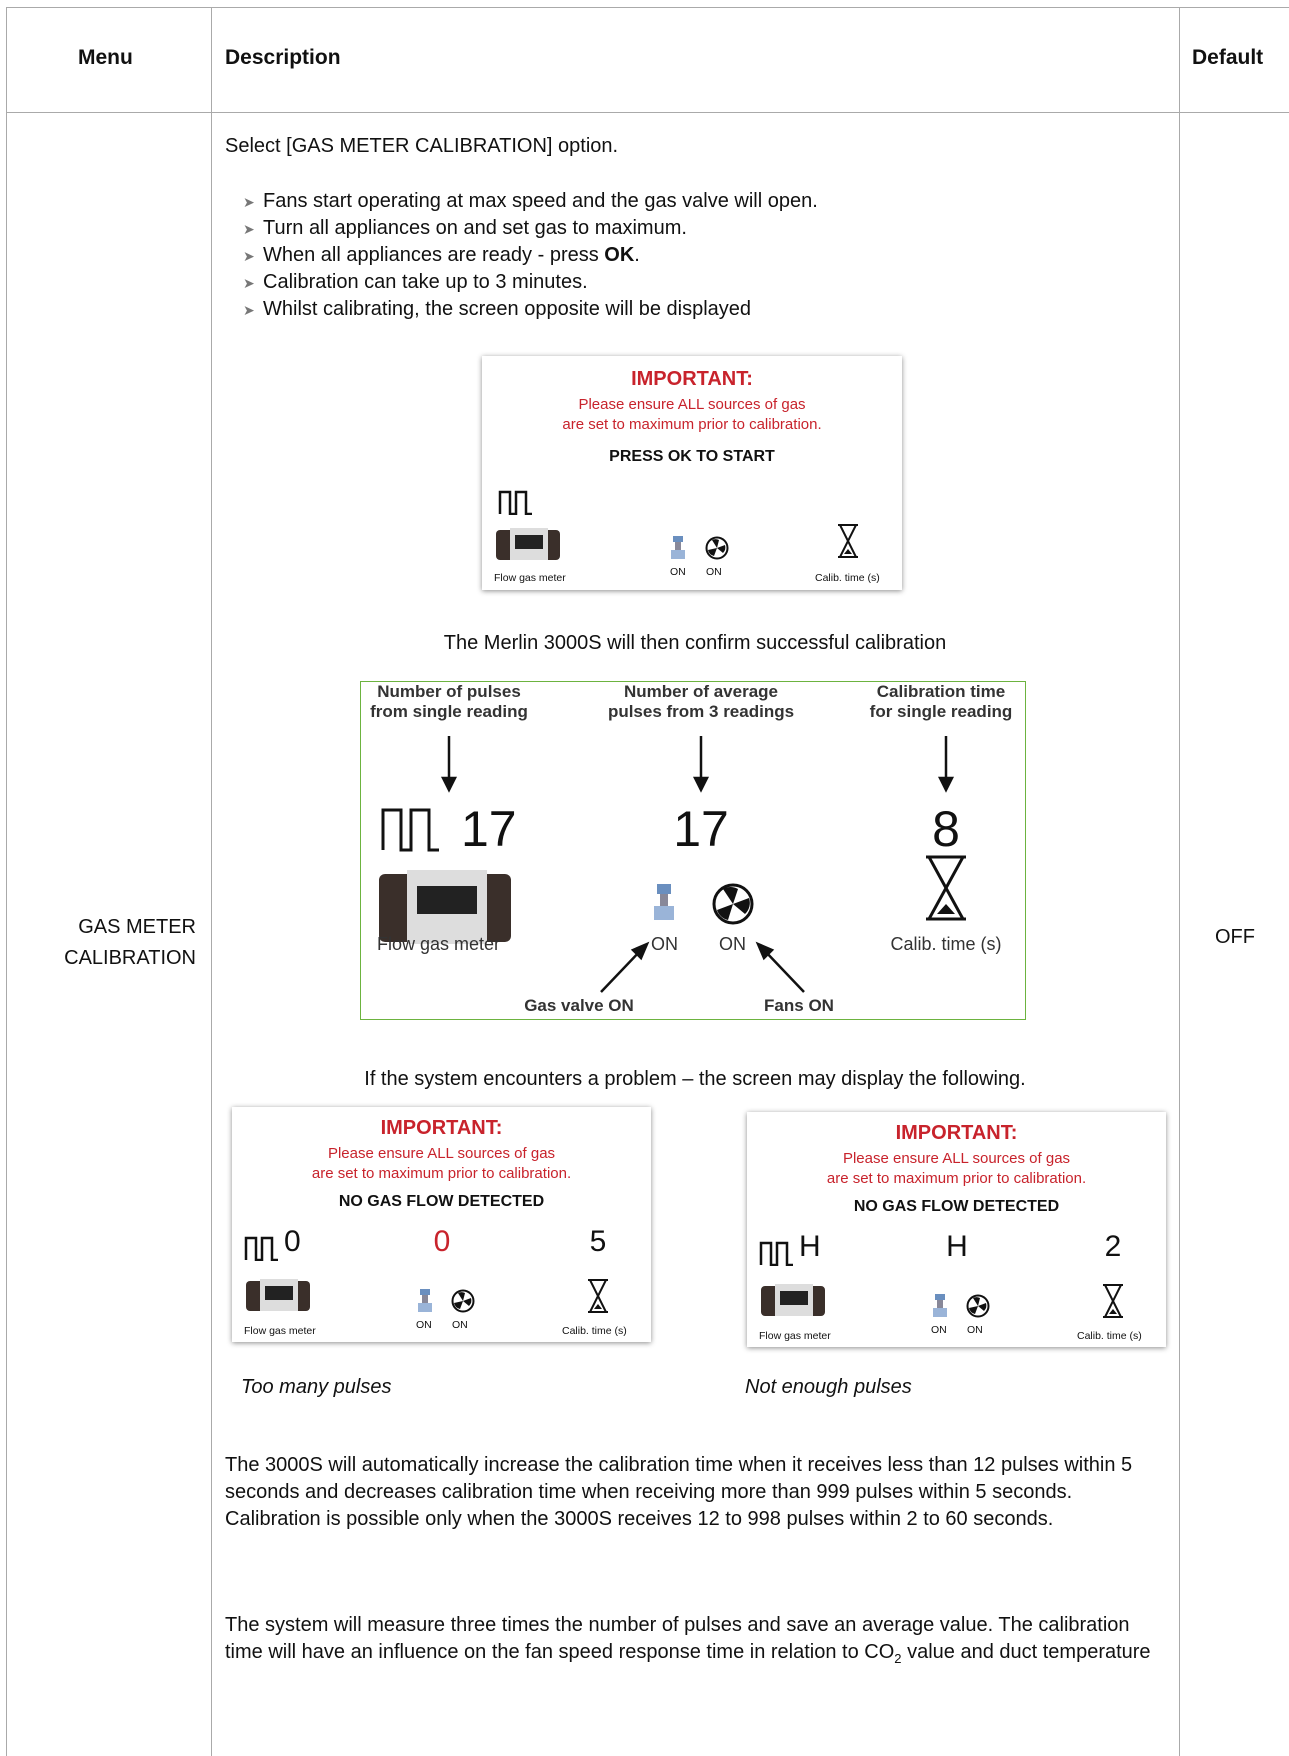  I want to click on text: Calibration can take up to 3 minutes., so click(425, 282).